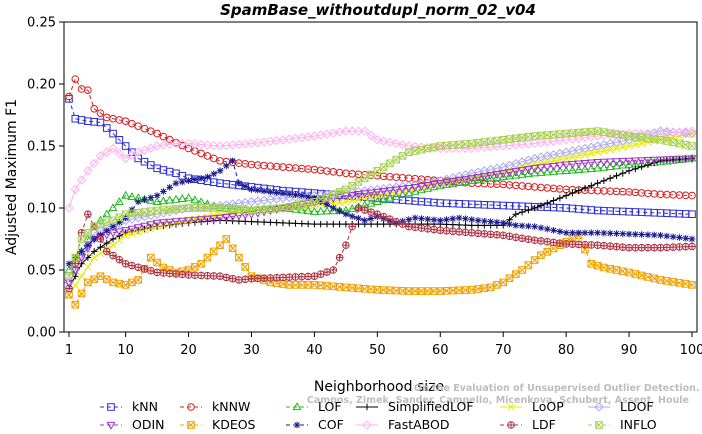  Describe the element at coordinates (41, 147) in the screenshot. I see `y-tick-label: 0.15` at that location.